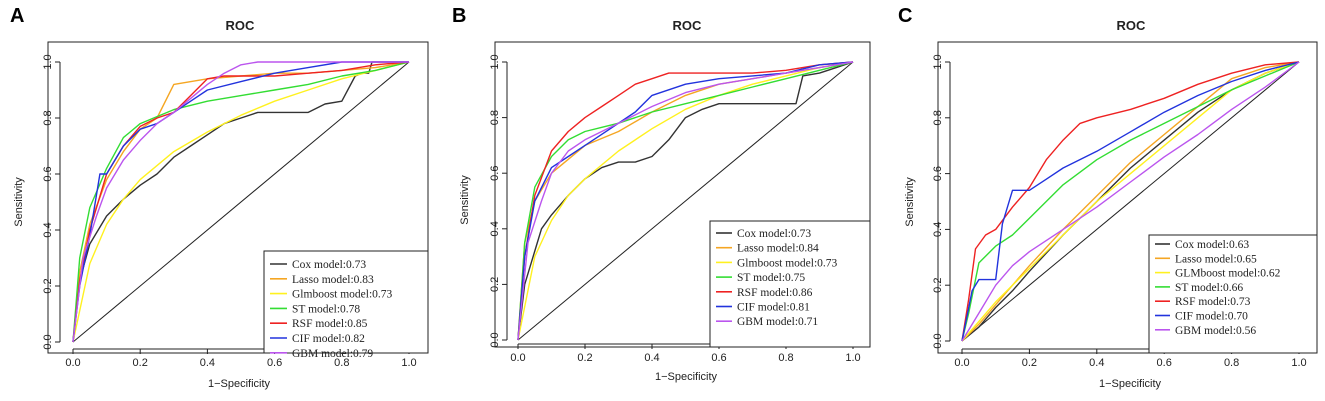 The height and width of the screenshot is (401, 1325). What do you see at coordinates (328, 339) in the screenshot?
I see `legend-entry: CIF model:0.82` at bounding box center [328, 339].